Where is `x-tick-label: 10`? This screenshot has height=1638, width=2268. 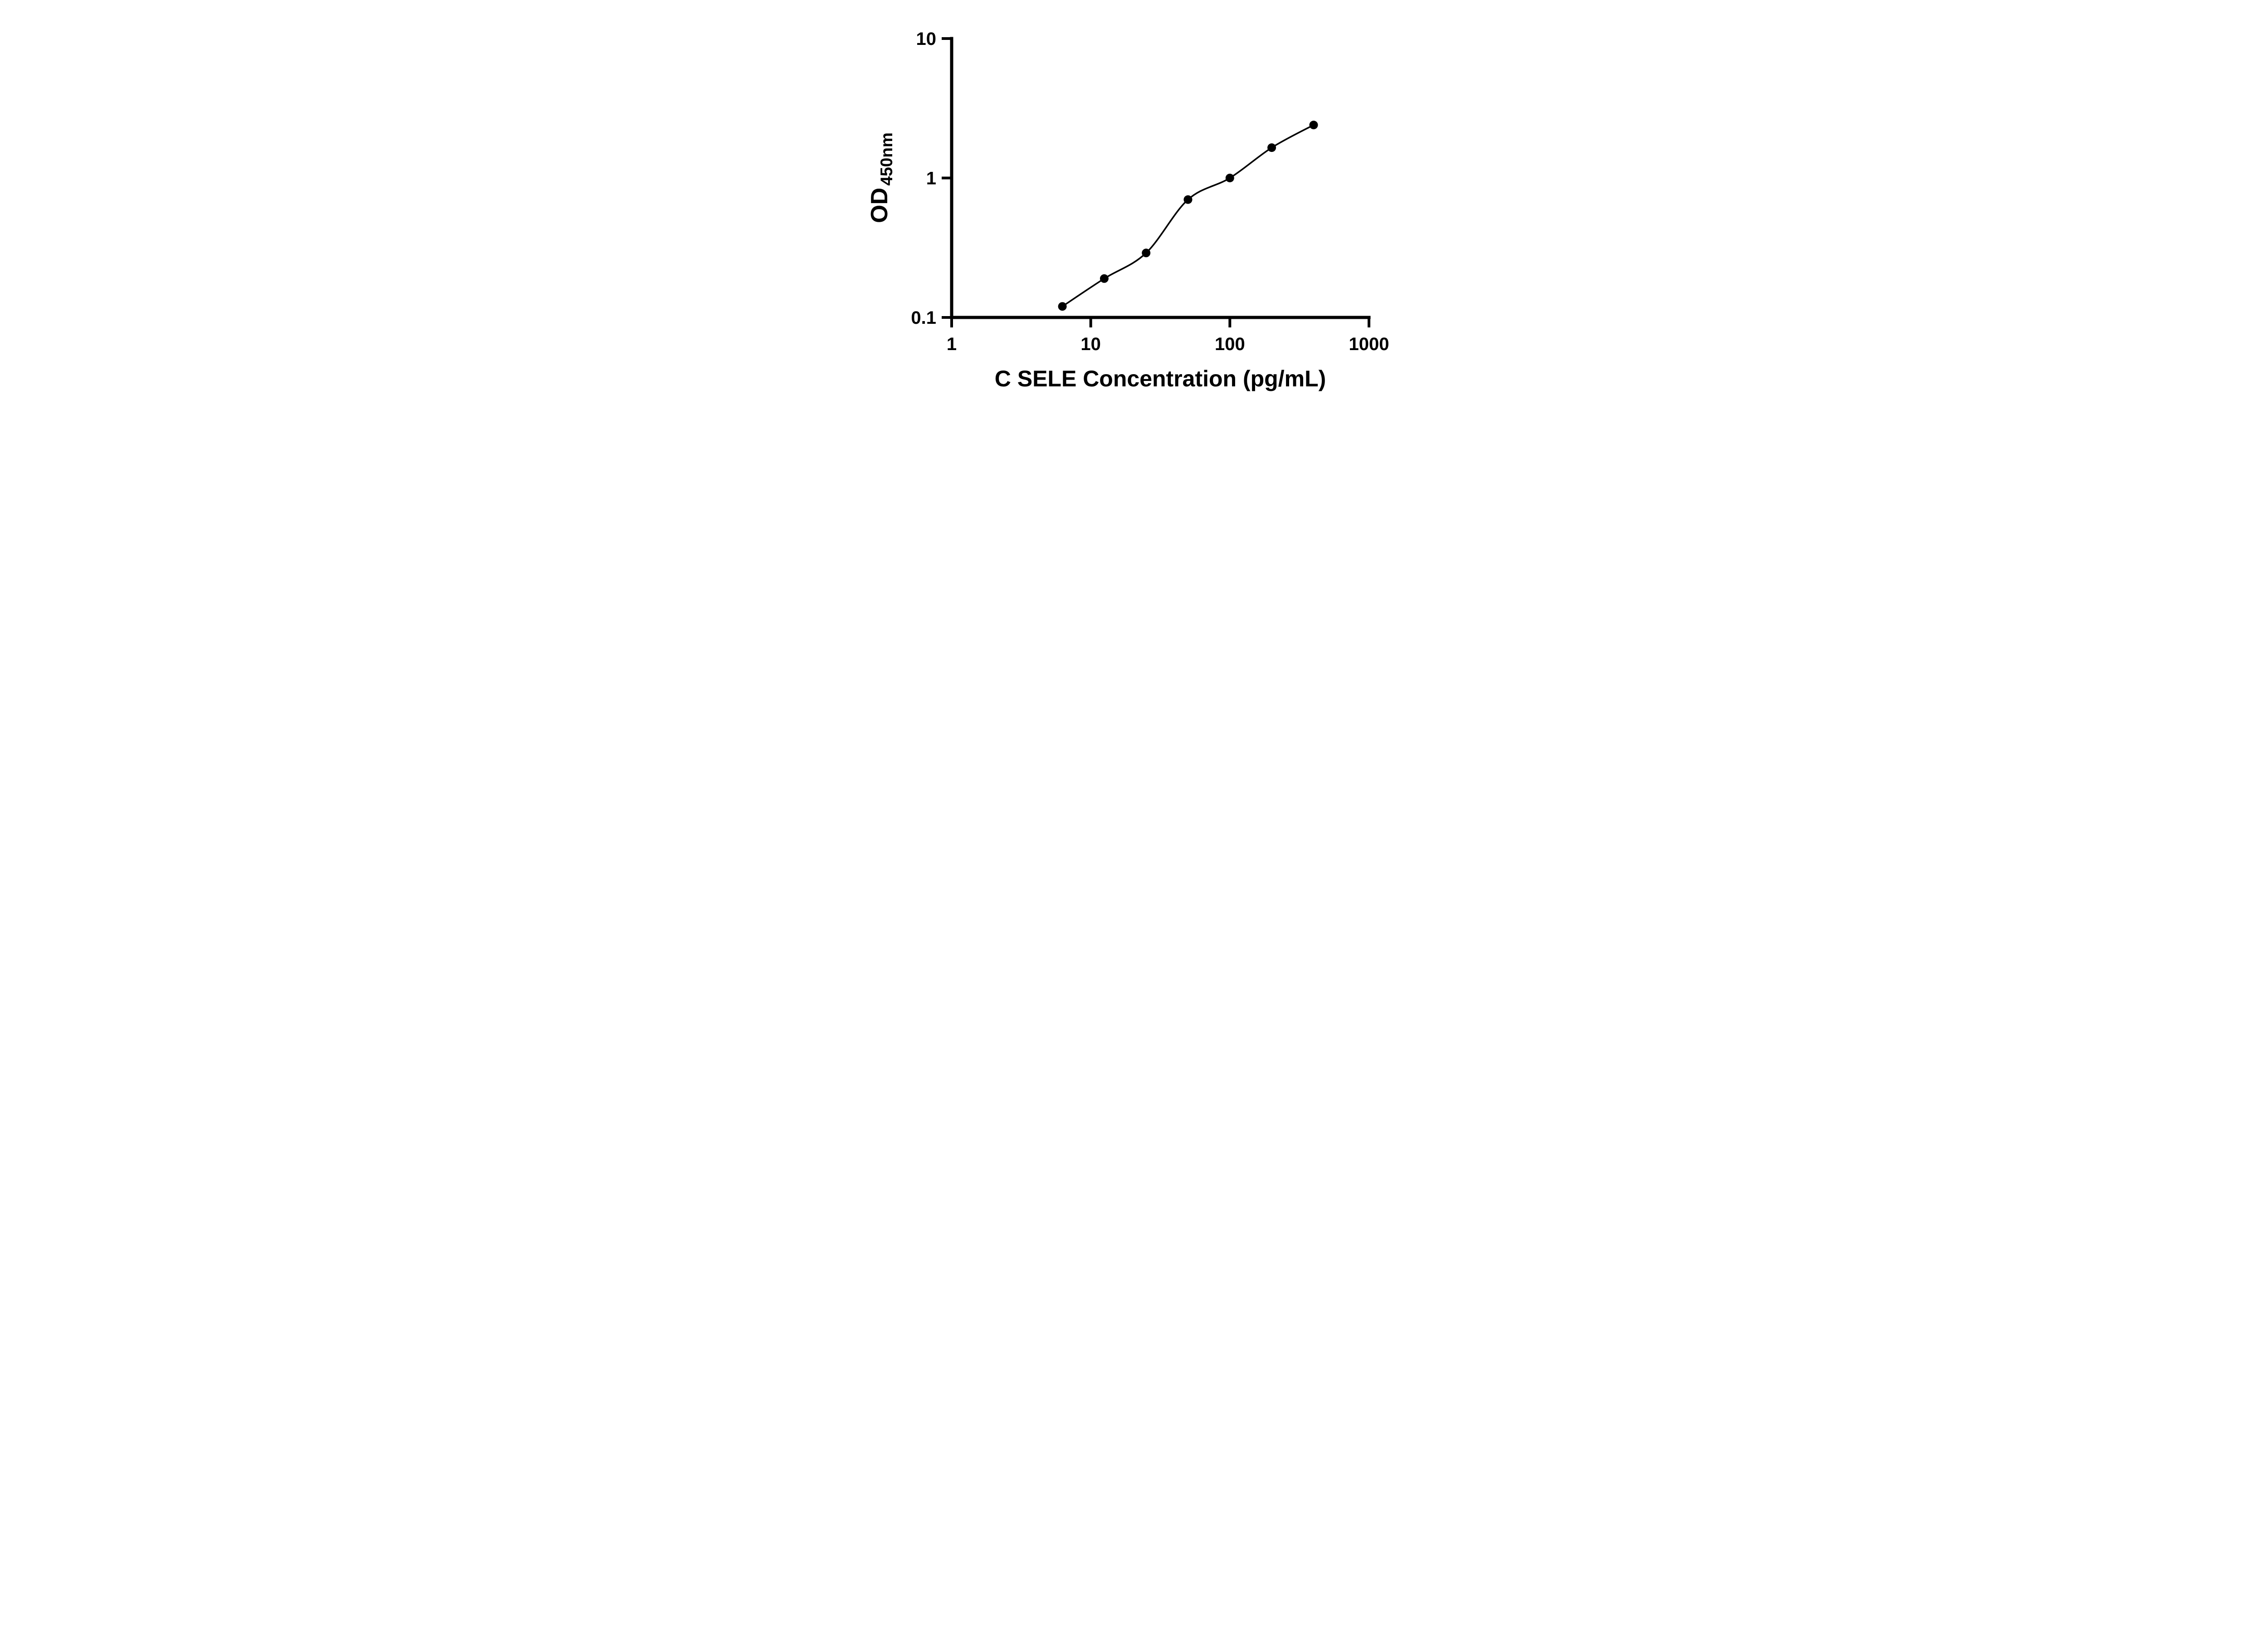 x-tick-label: 10 is located at coordinates (1091, 344).